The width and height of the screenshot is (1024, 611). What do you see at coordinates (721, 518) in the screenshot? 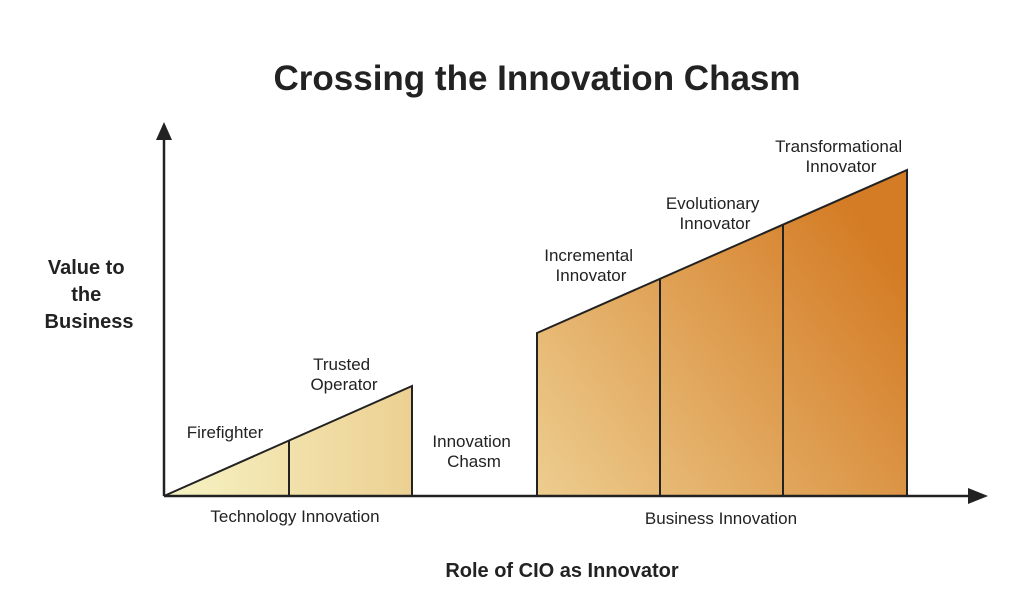
I see `business-innovation-label: Business Innovation` at bounding box center [721, 518].